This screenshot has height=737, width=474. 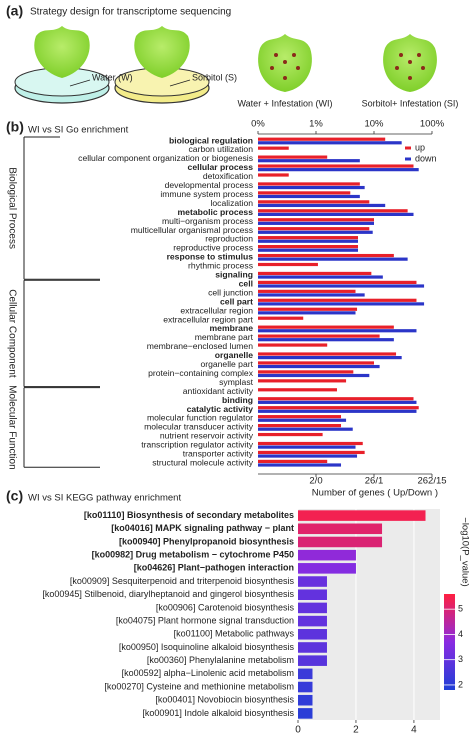 What do you see at coordinates (460, 634) in the screenshot?
I see `colorbar-tick-label: 4` at bounding box center [460, 634].